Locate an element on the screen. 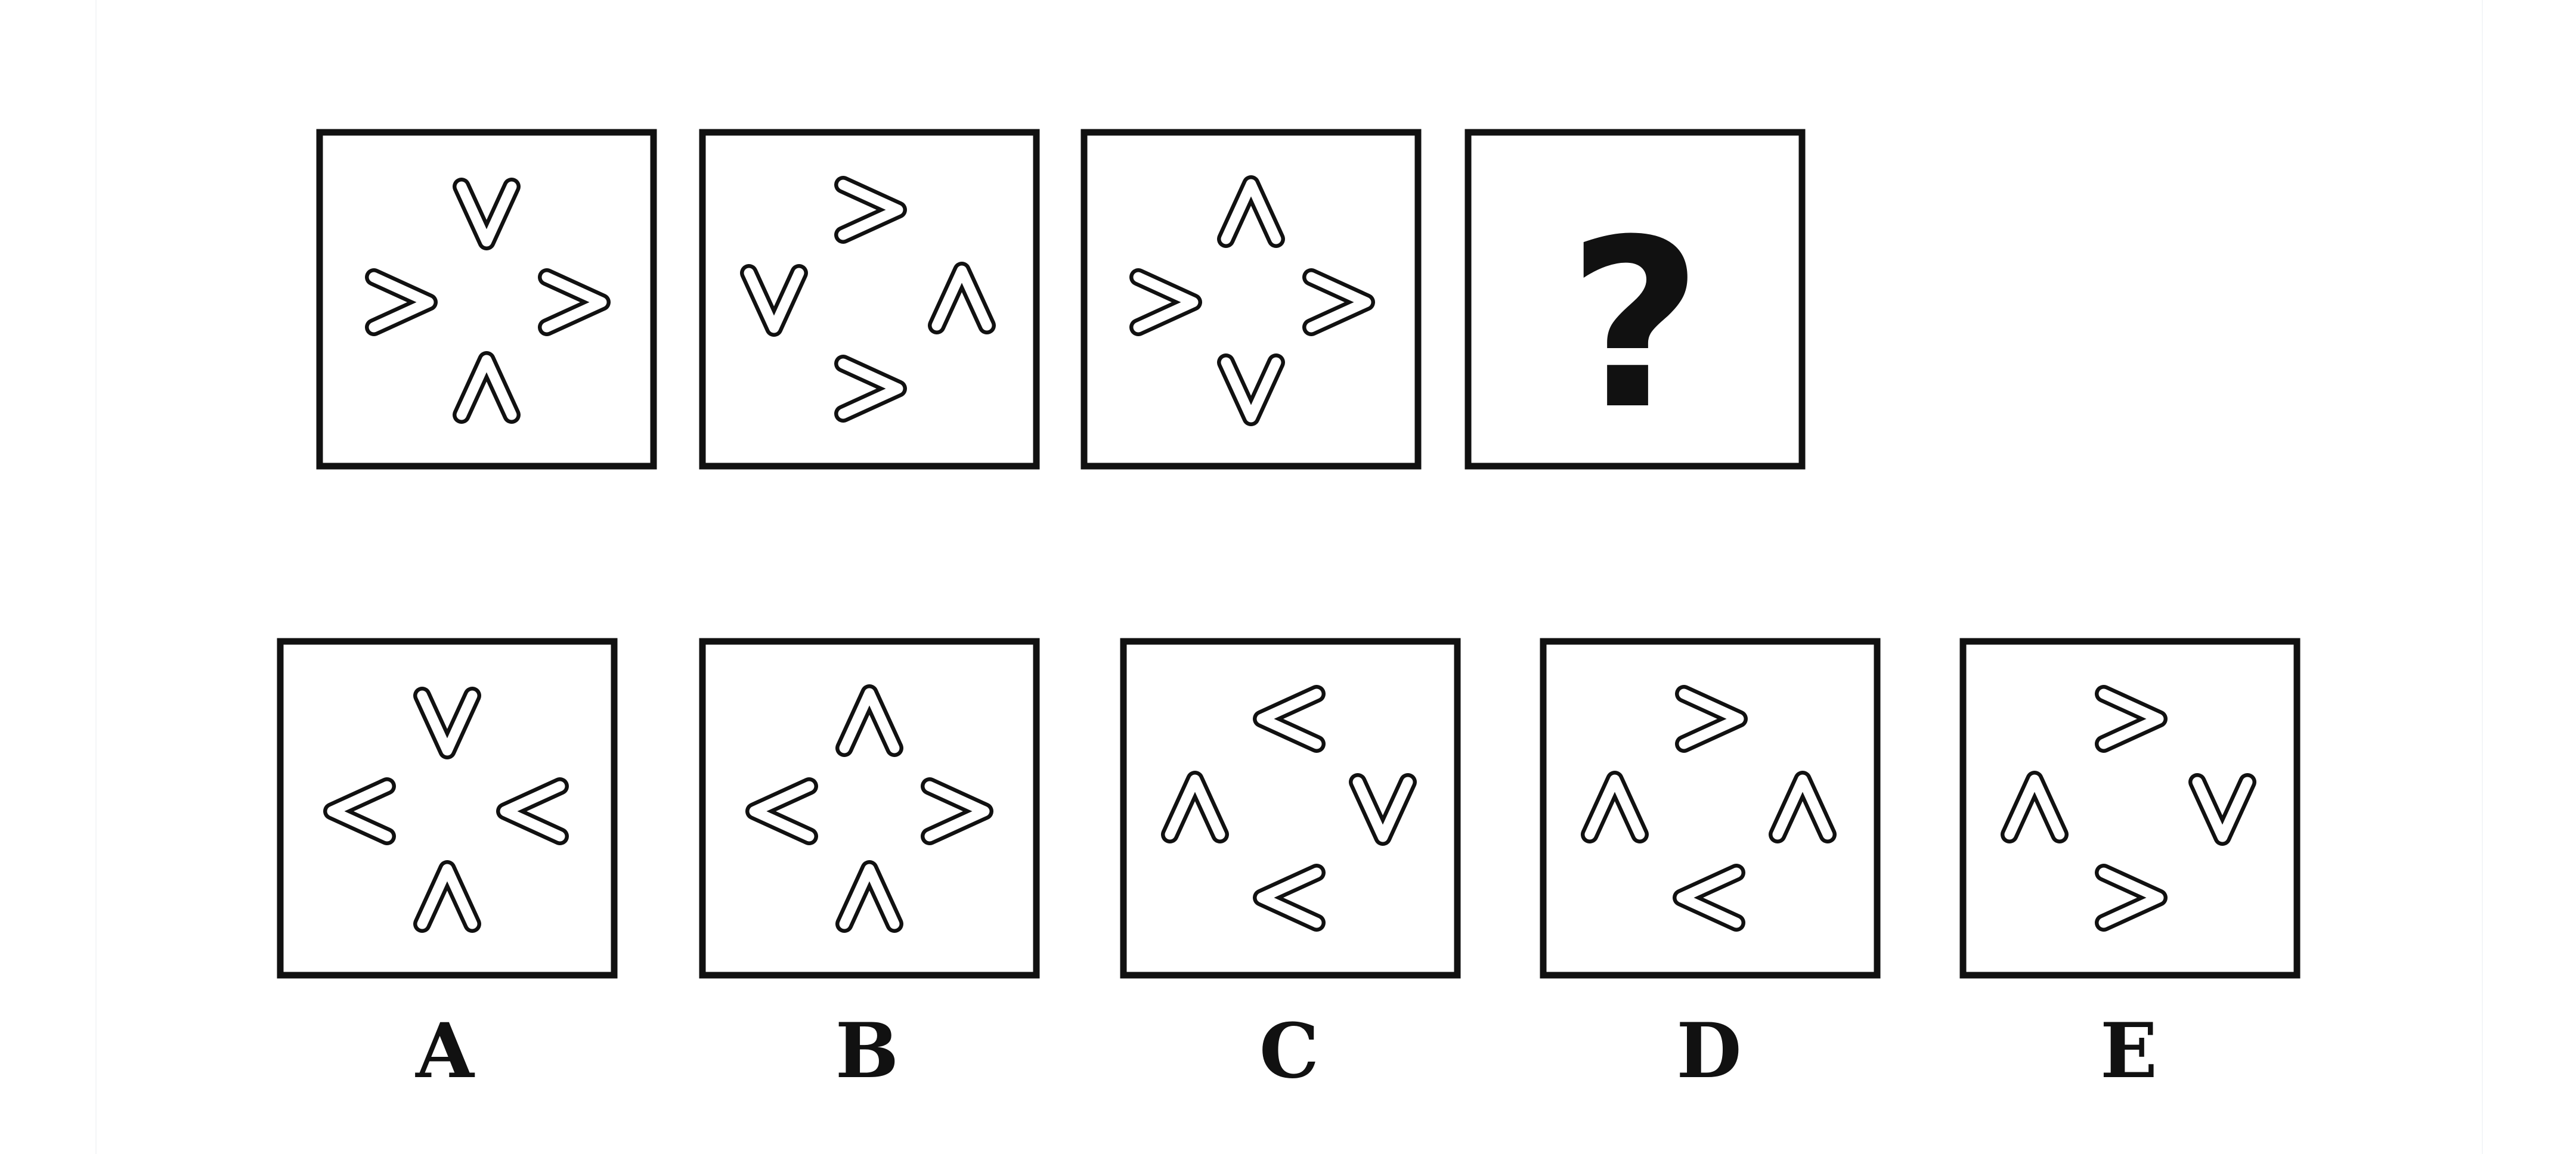 The height and width of the screenshot is (1154, 2576). option-label-a: A is located at coordinates (445, 1051).